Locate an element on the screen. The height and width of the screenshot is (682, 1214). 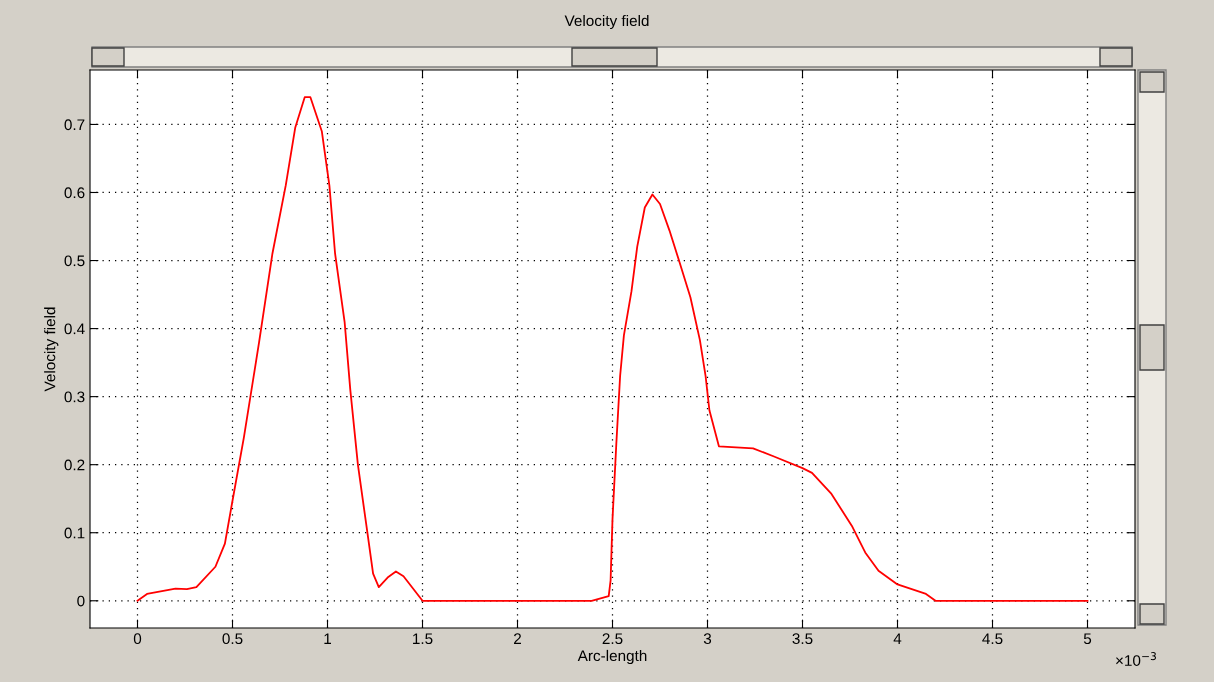
y-axis-title: Velocity field is located at coordinates (51, 349).